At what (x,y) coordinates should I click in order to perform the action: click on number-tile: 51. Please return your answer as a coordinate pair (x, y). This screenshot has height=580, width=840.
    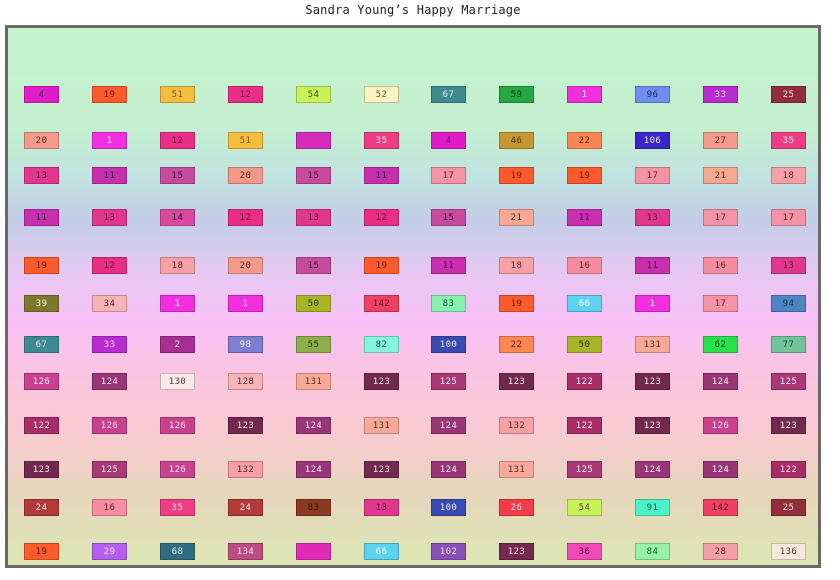
    Looking at the image, I should click on (245, 140).